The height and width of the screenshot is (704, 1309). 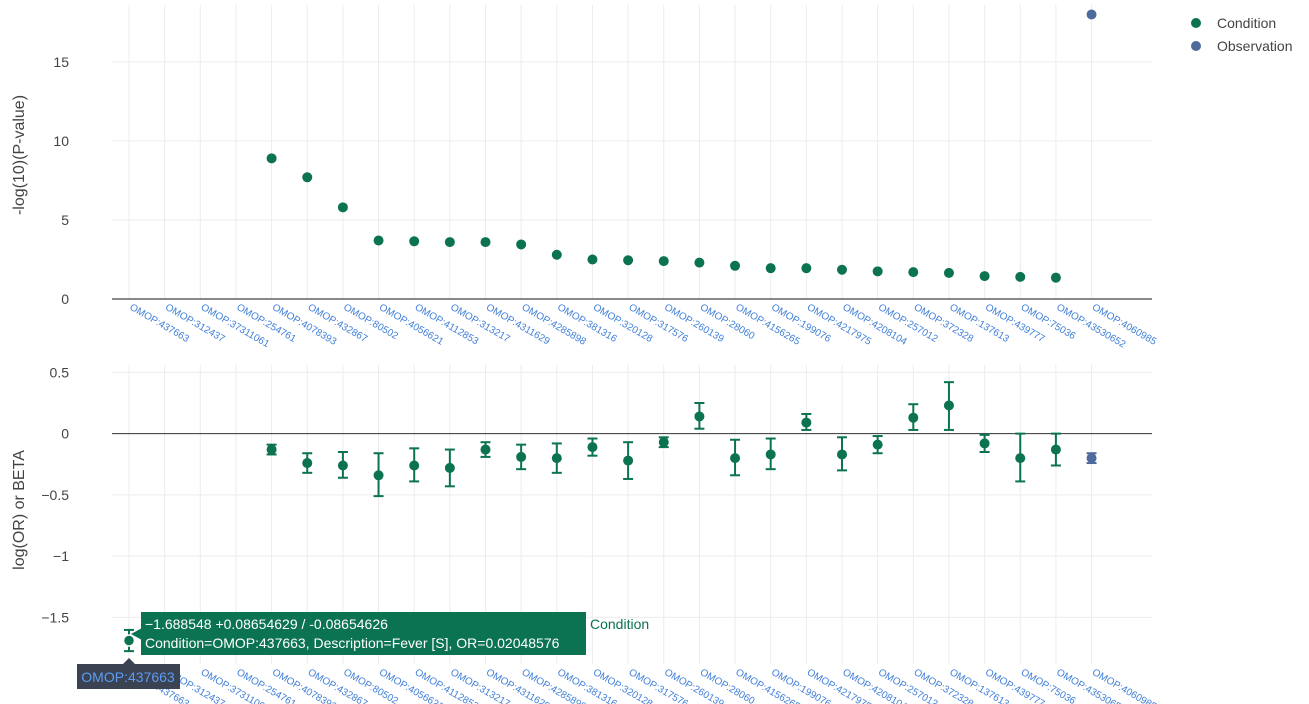 What do you see at coordinates (1246, 23) in the screenshot?
I see `legend-label-condition: Condition` at bounding box center [1246, 23].